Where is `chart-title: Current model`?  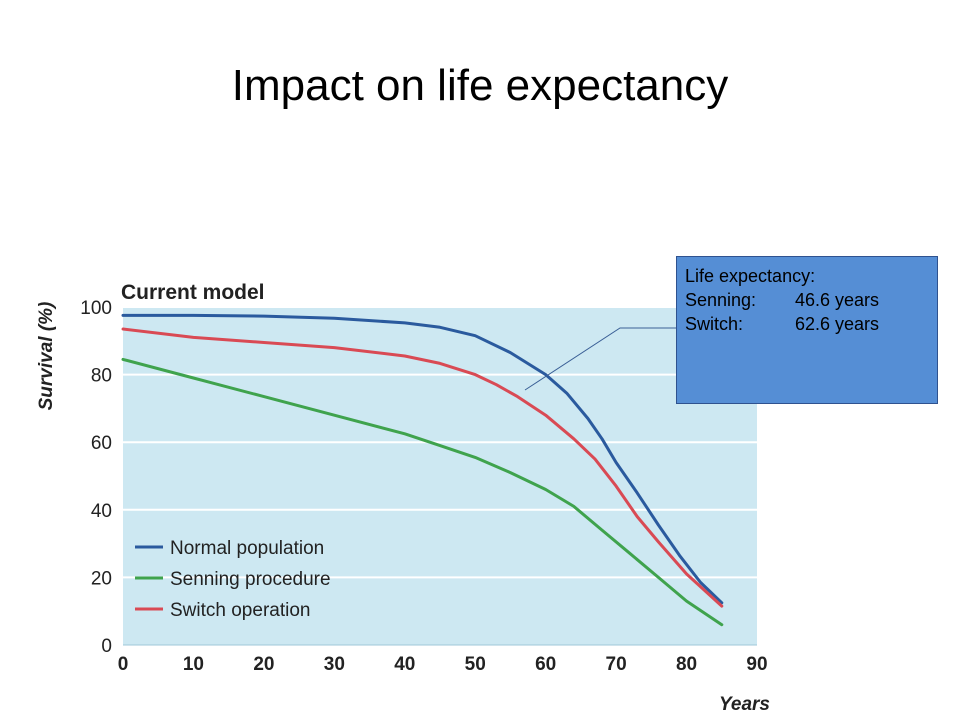
chart-title: Current model is located at coordinates (193, 292).